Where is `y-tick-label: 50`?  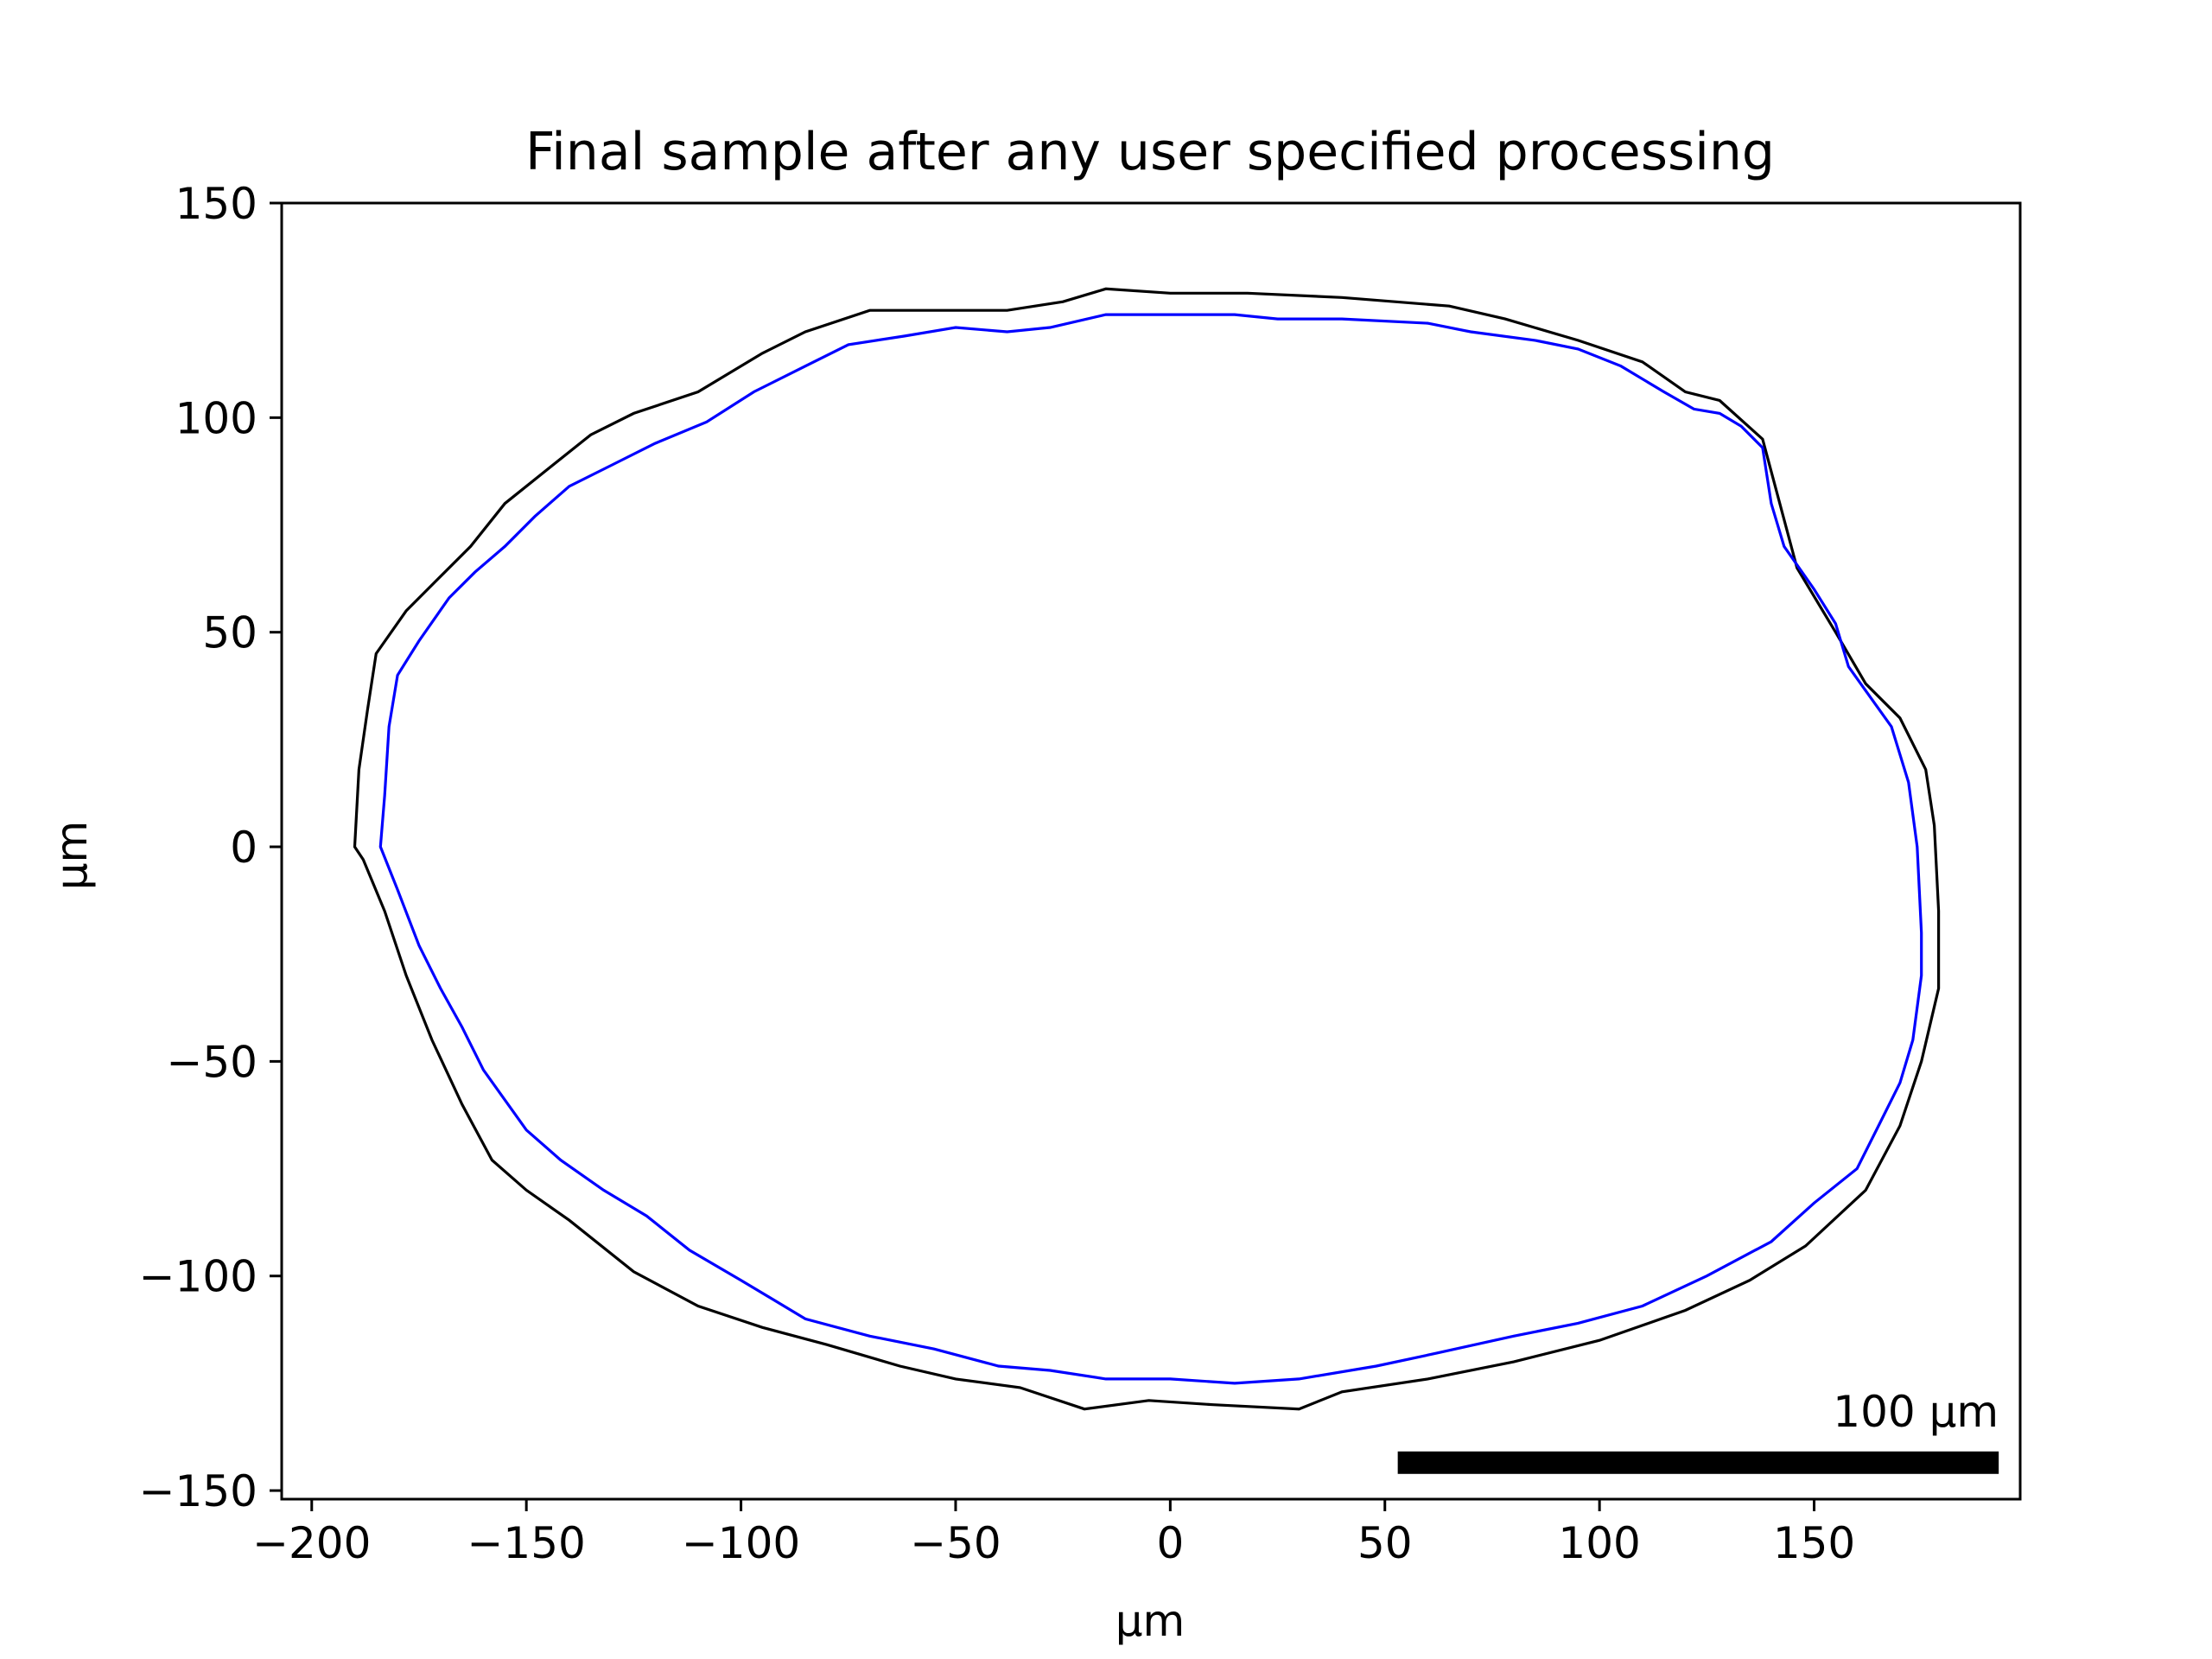 y-tick-label: 50 is located at coordinates (230, 633).